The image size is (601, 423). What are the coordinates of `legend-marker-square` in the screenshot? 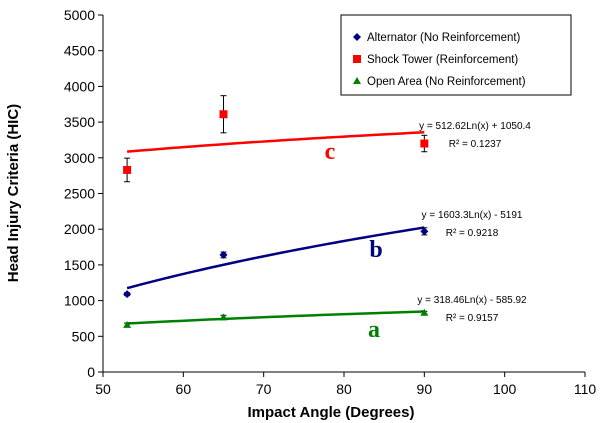 It's located at (357, 59).